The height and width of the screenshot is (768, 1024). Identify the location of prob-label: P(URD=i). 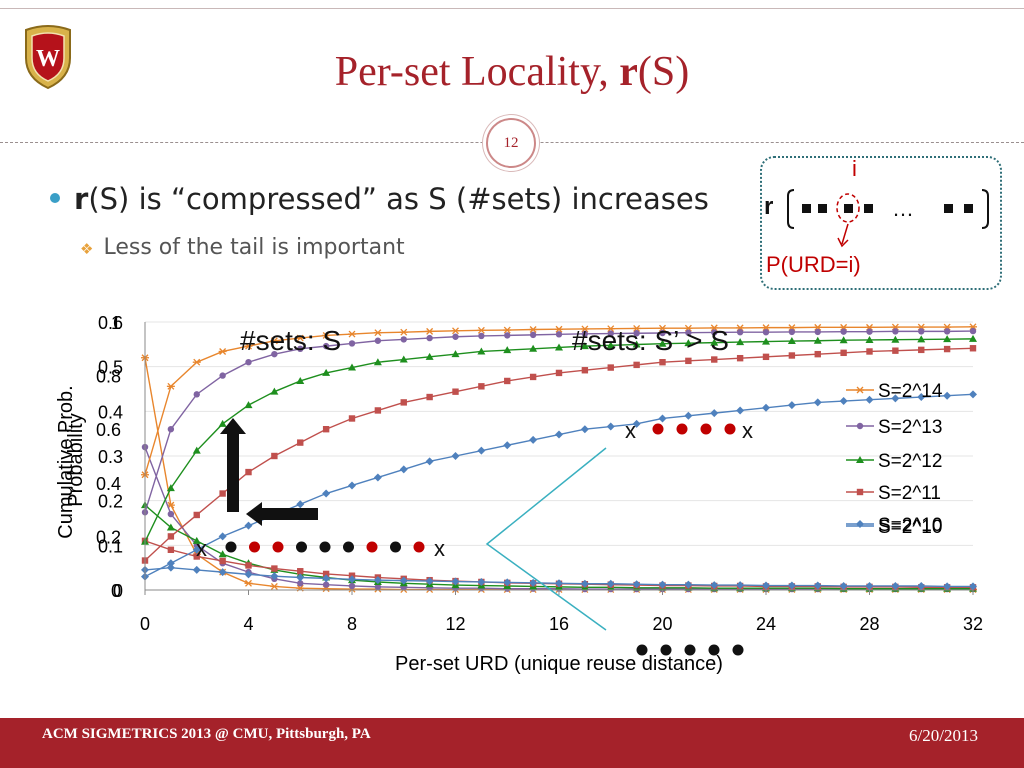
(813, 264).